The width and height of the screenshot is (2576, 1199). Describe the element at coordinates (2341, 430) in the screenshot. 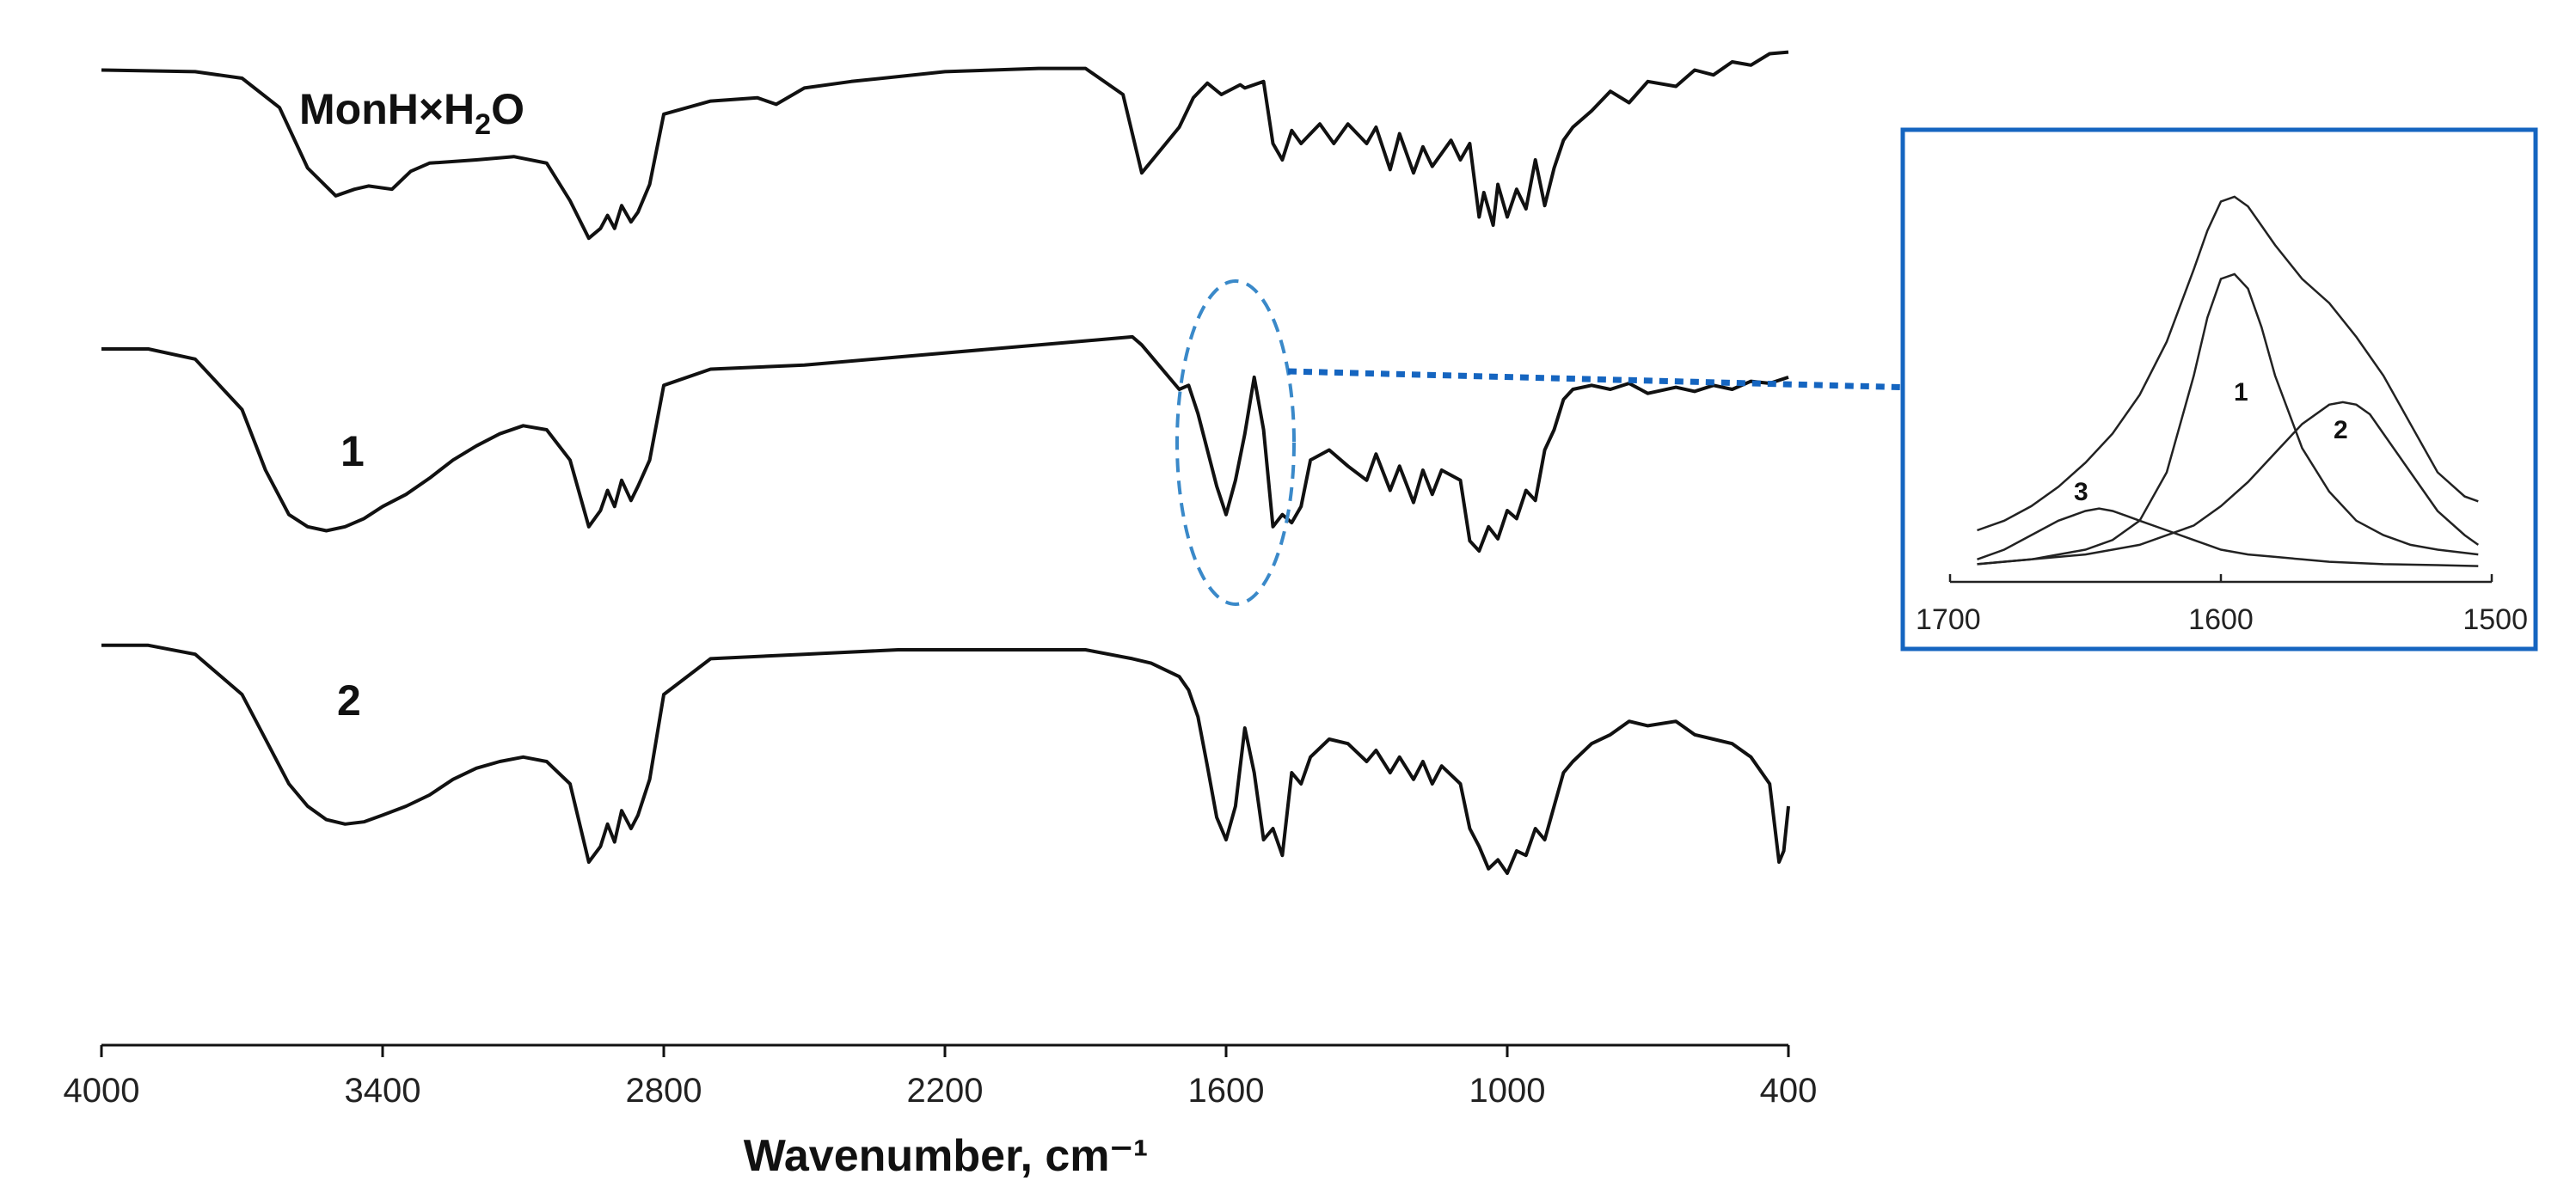

I see `inset-peak-label-2: 2` at that location.